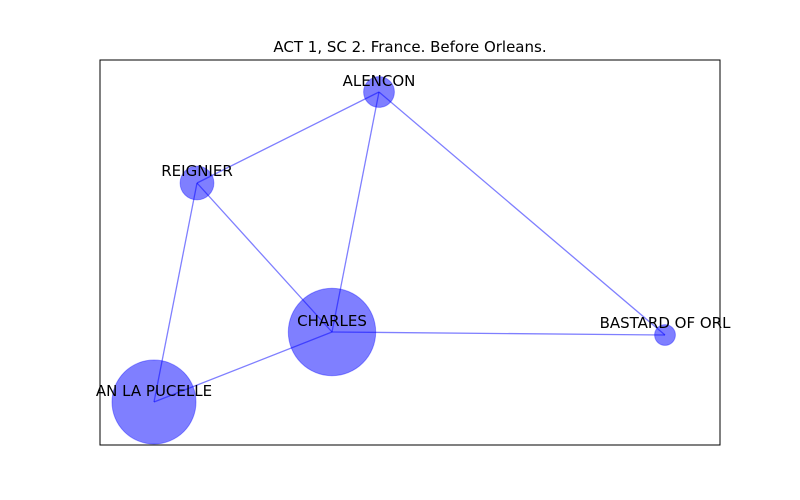 The height and width of the screenshot is (500, 800). Describe the element at coordinates (498, 333) in the screenshot. I see `edge-charles-bastard` at that location.